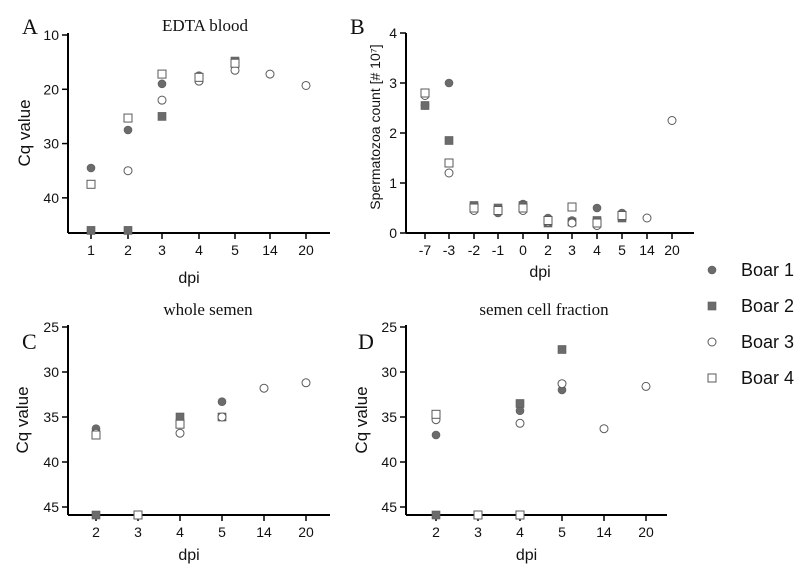 This screenshot has width=808, height=570. I want to click on x-tick-label: 0, so click(523, 250).